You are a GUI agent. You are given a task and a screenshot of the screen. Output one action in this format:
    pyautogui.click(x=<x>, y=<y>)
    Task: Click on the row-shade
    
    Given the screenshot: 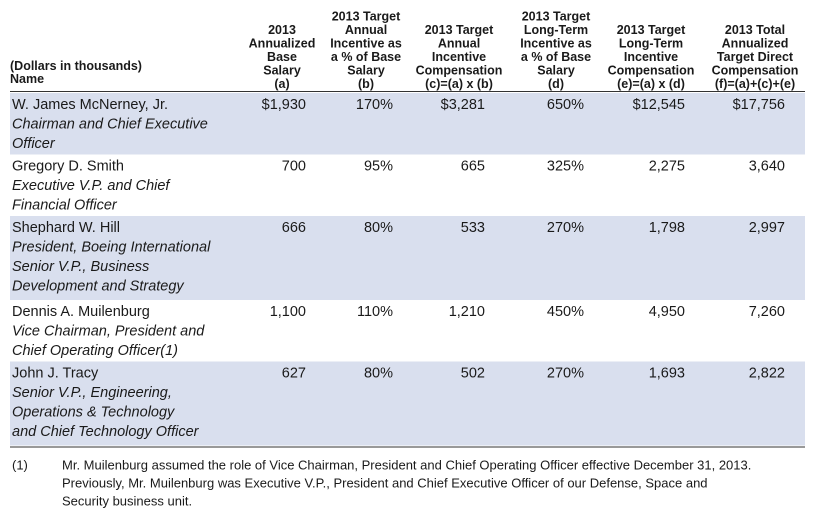 What is the action you would take?
    pyautogui.click(x=407, y=124)
    